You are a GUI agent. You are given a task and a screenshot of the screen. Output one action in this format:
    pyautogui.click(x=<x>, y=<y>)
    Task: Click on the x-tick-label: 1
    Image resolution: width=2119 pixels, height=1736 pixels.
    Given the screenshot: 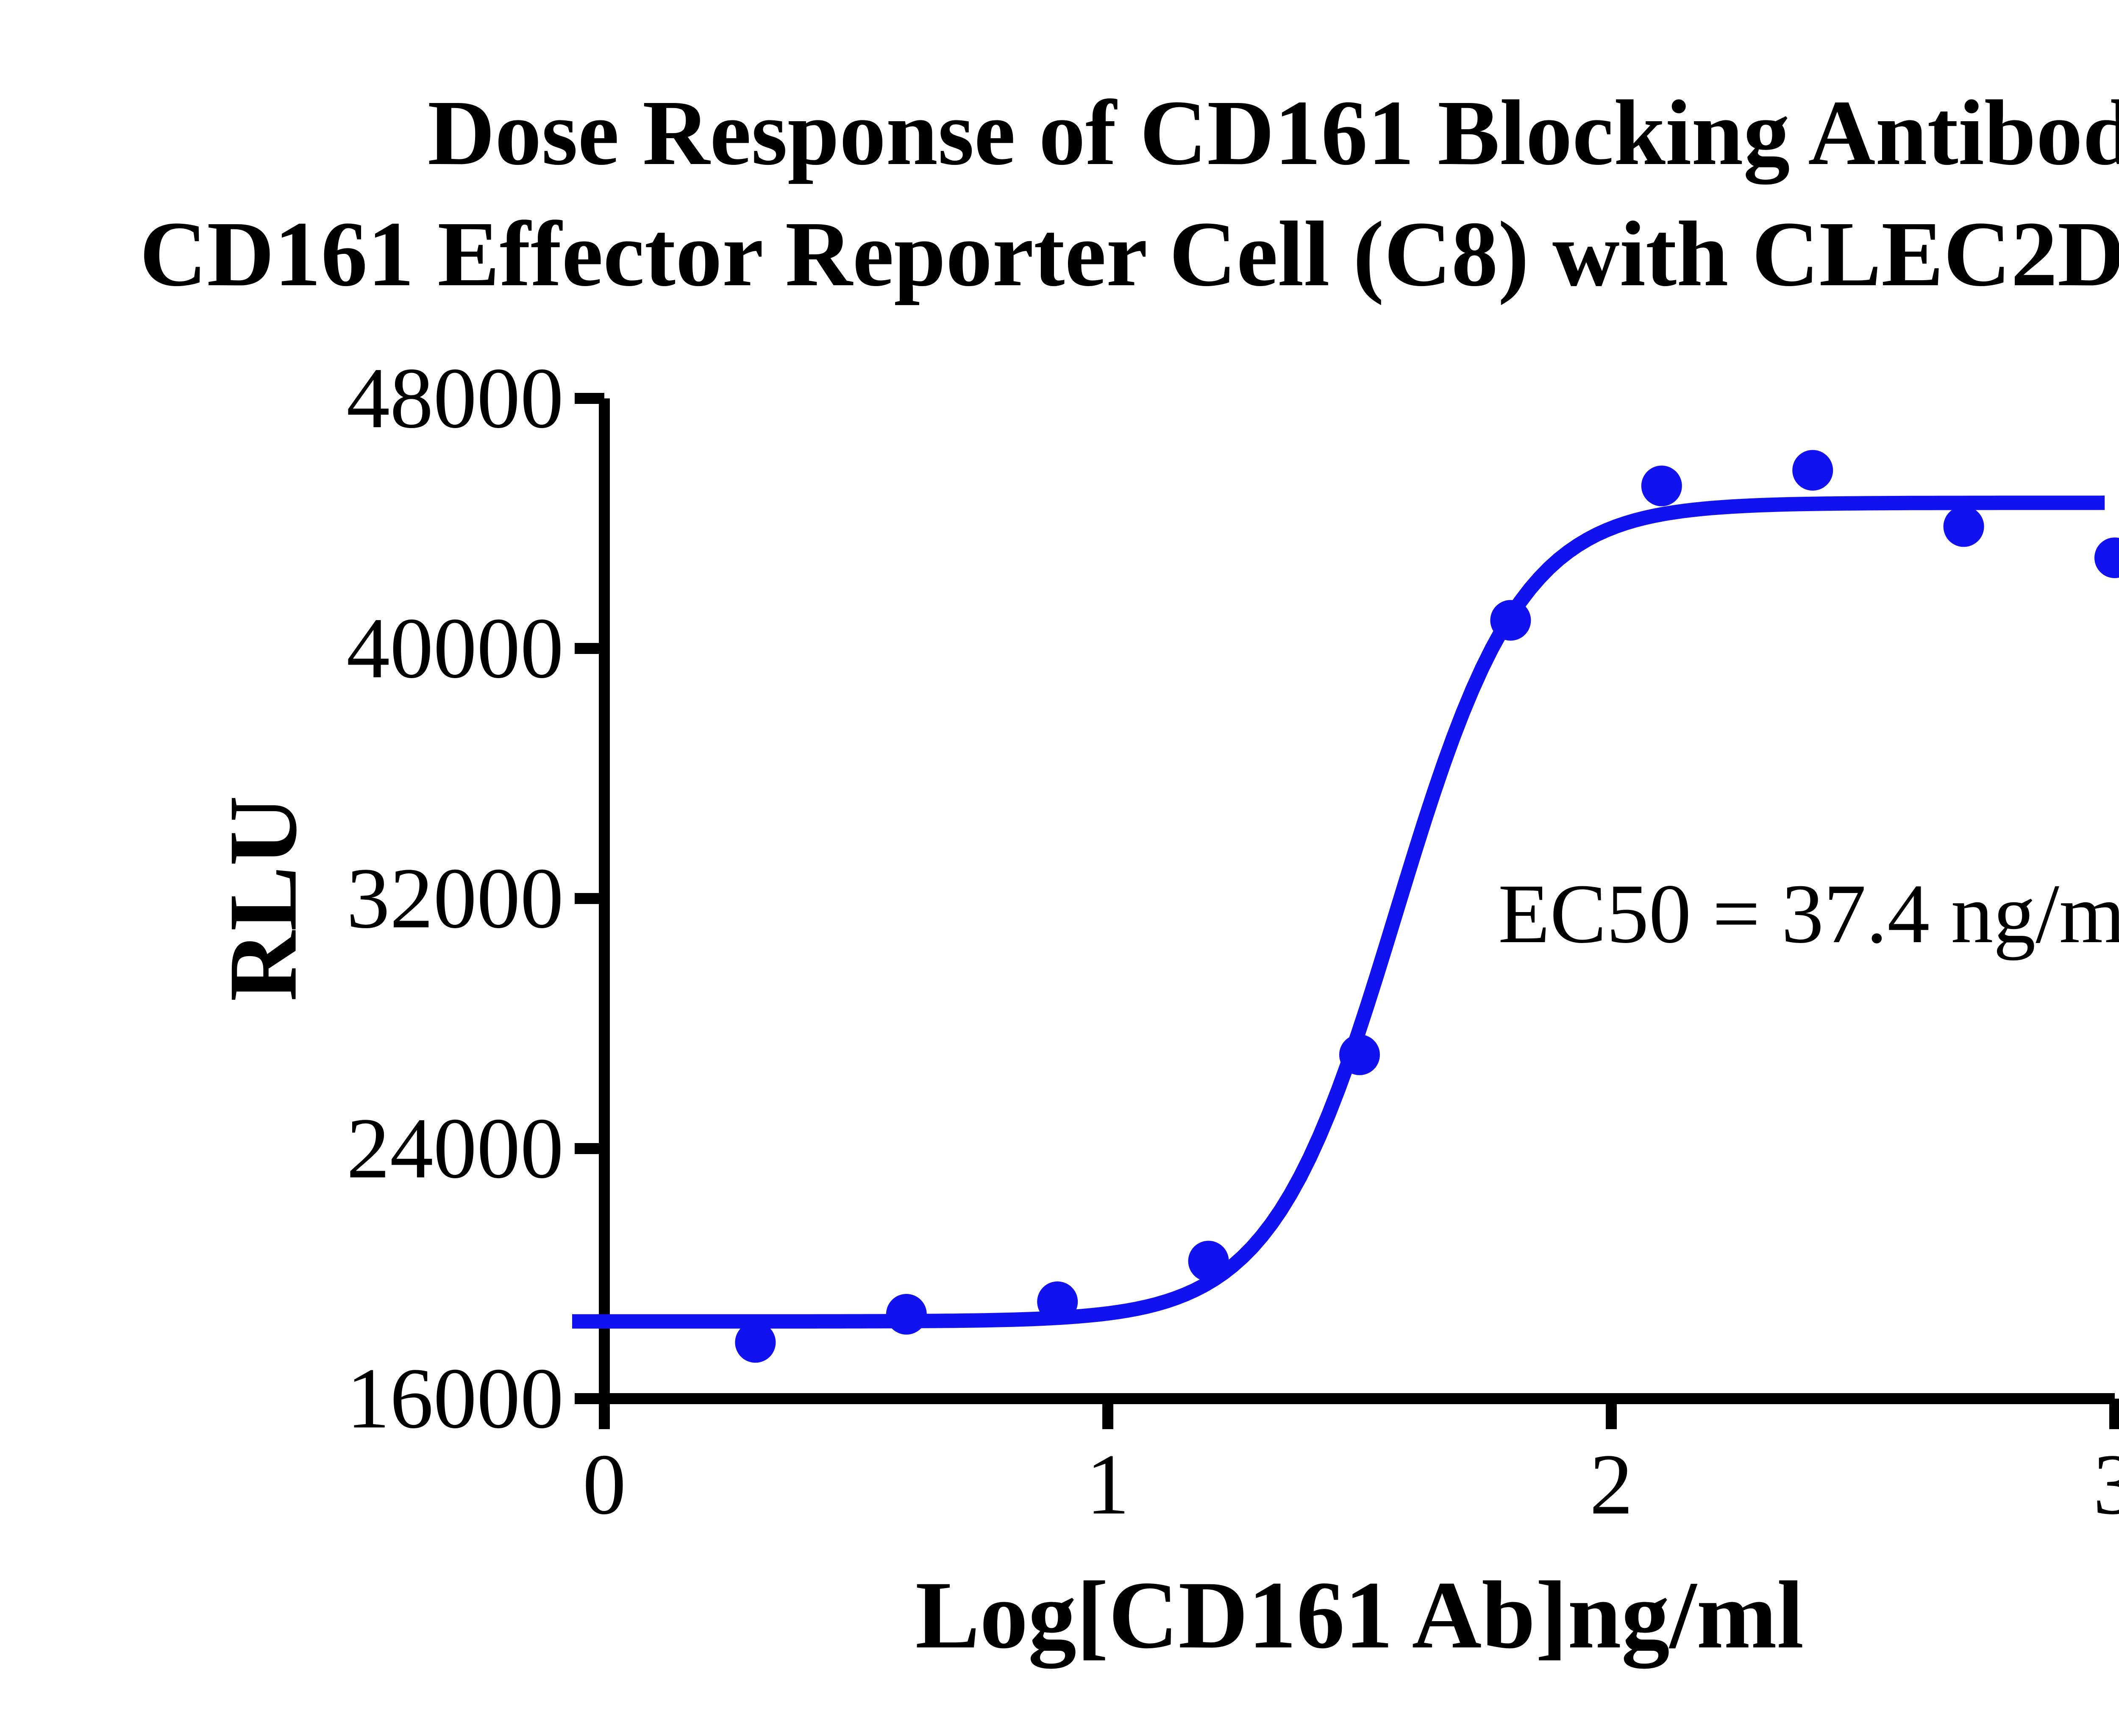 What is the action you would take?
    pyautogui.click(x=1108, y=1484)
    